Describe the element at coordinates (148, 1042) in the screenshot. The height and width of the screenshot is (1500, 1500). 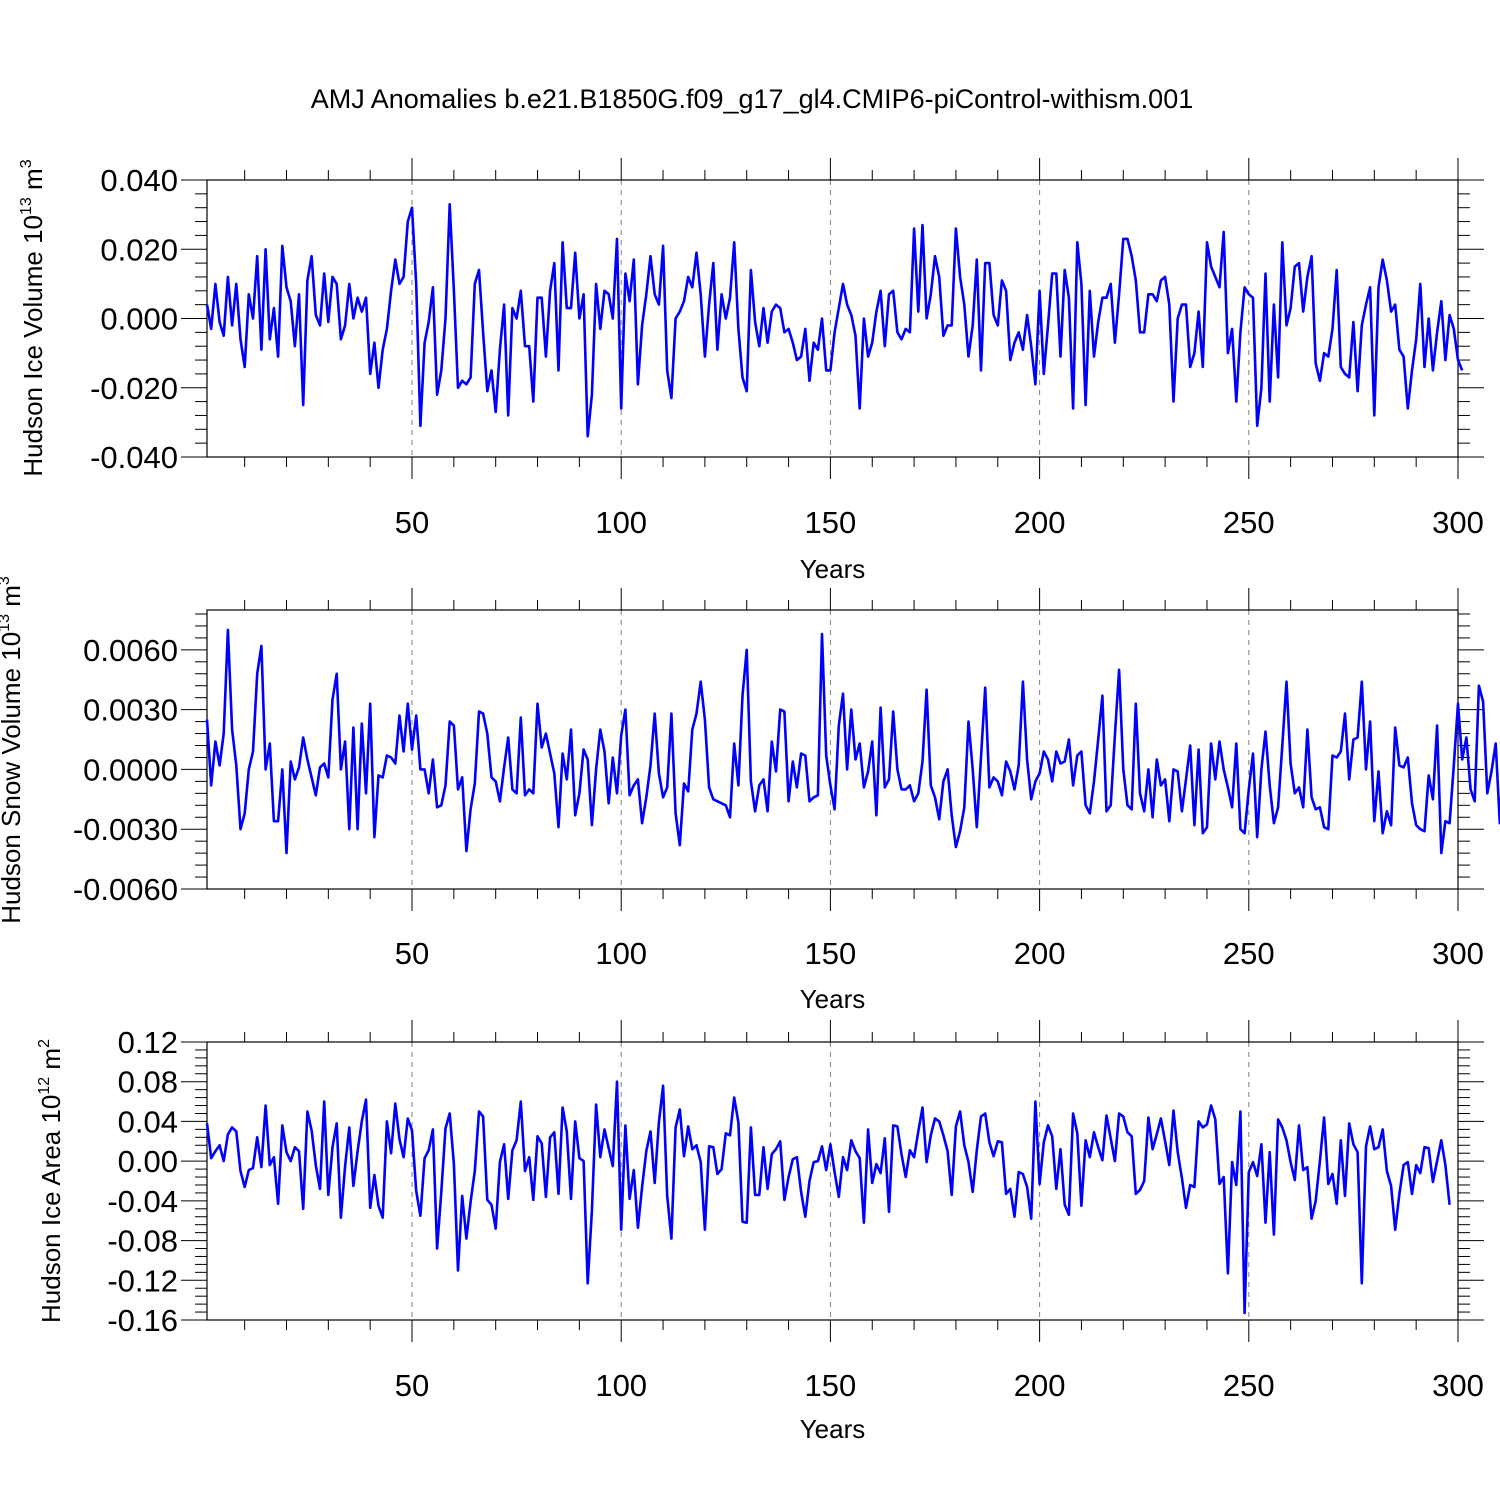
I see `y-tick-label: 0.12` at that location.